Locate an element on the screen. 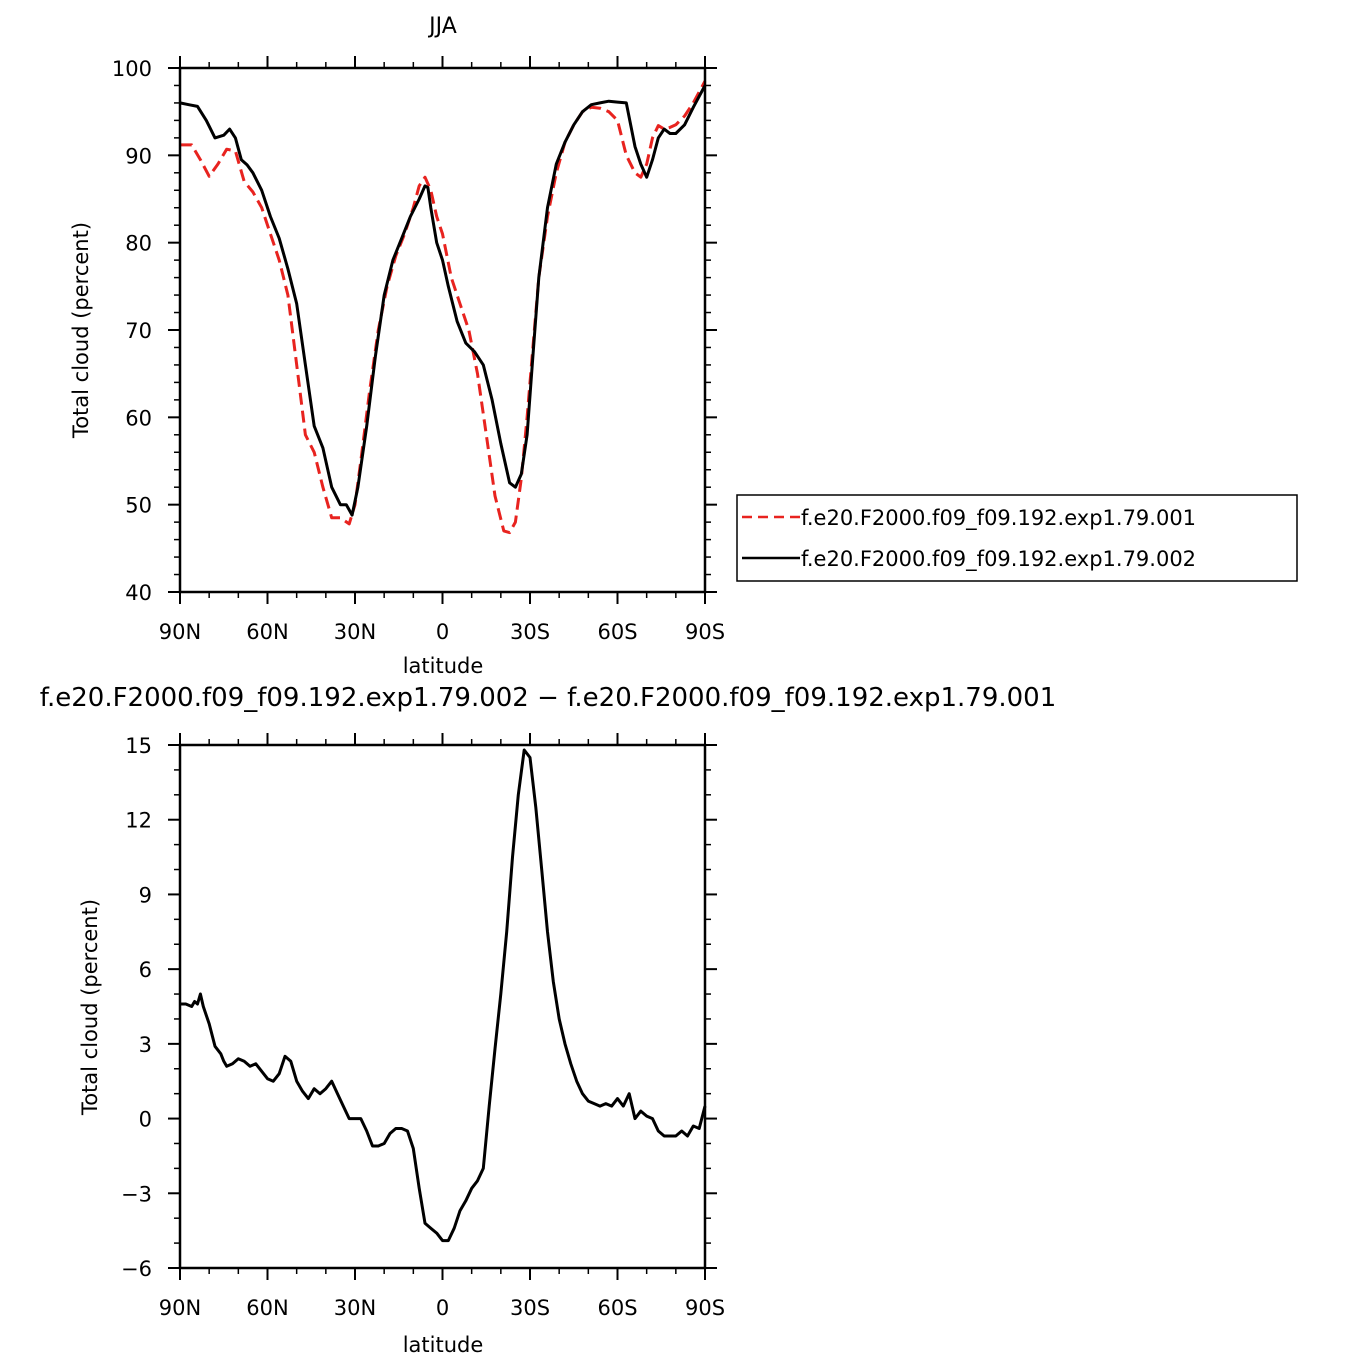 Image resolution: width=1366 pixels, height=1363 pixels. top-x-tick-label: 0 is located at coordinates (442, 632).